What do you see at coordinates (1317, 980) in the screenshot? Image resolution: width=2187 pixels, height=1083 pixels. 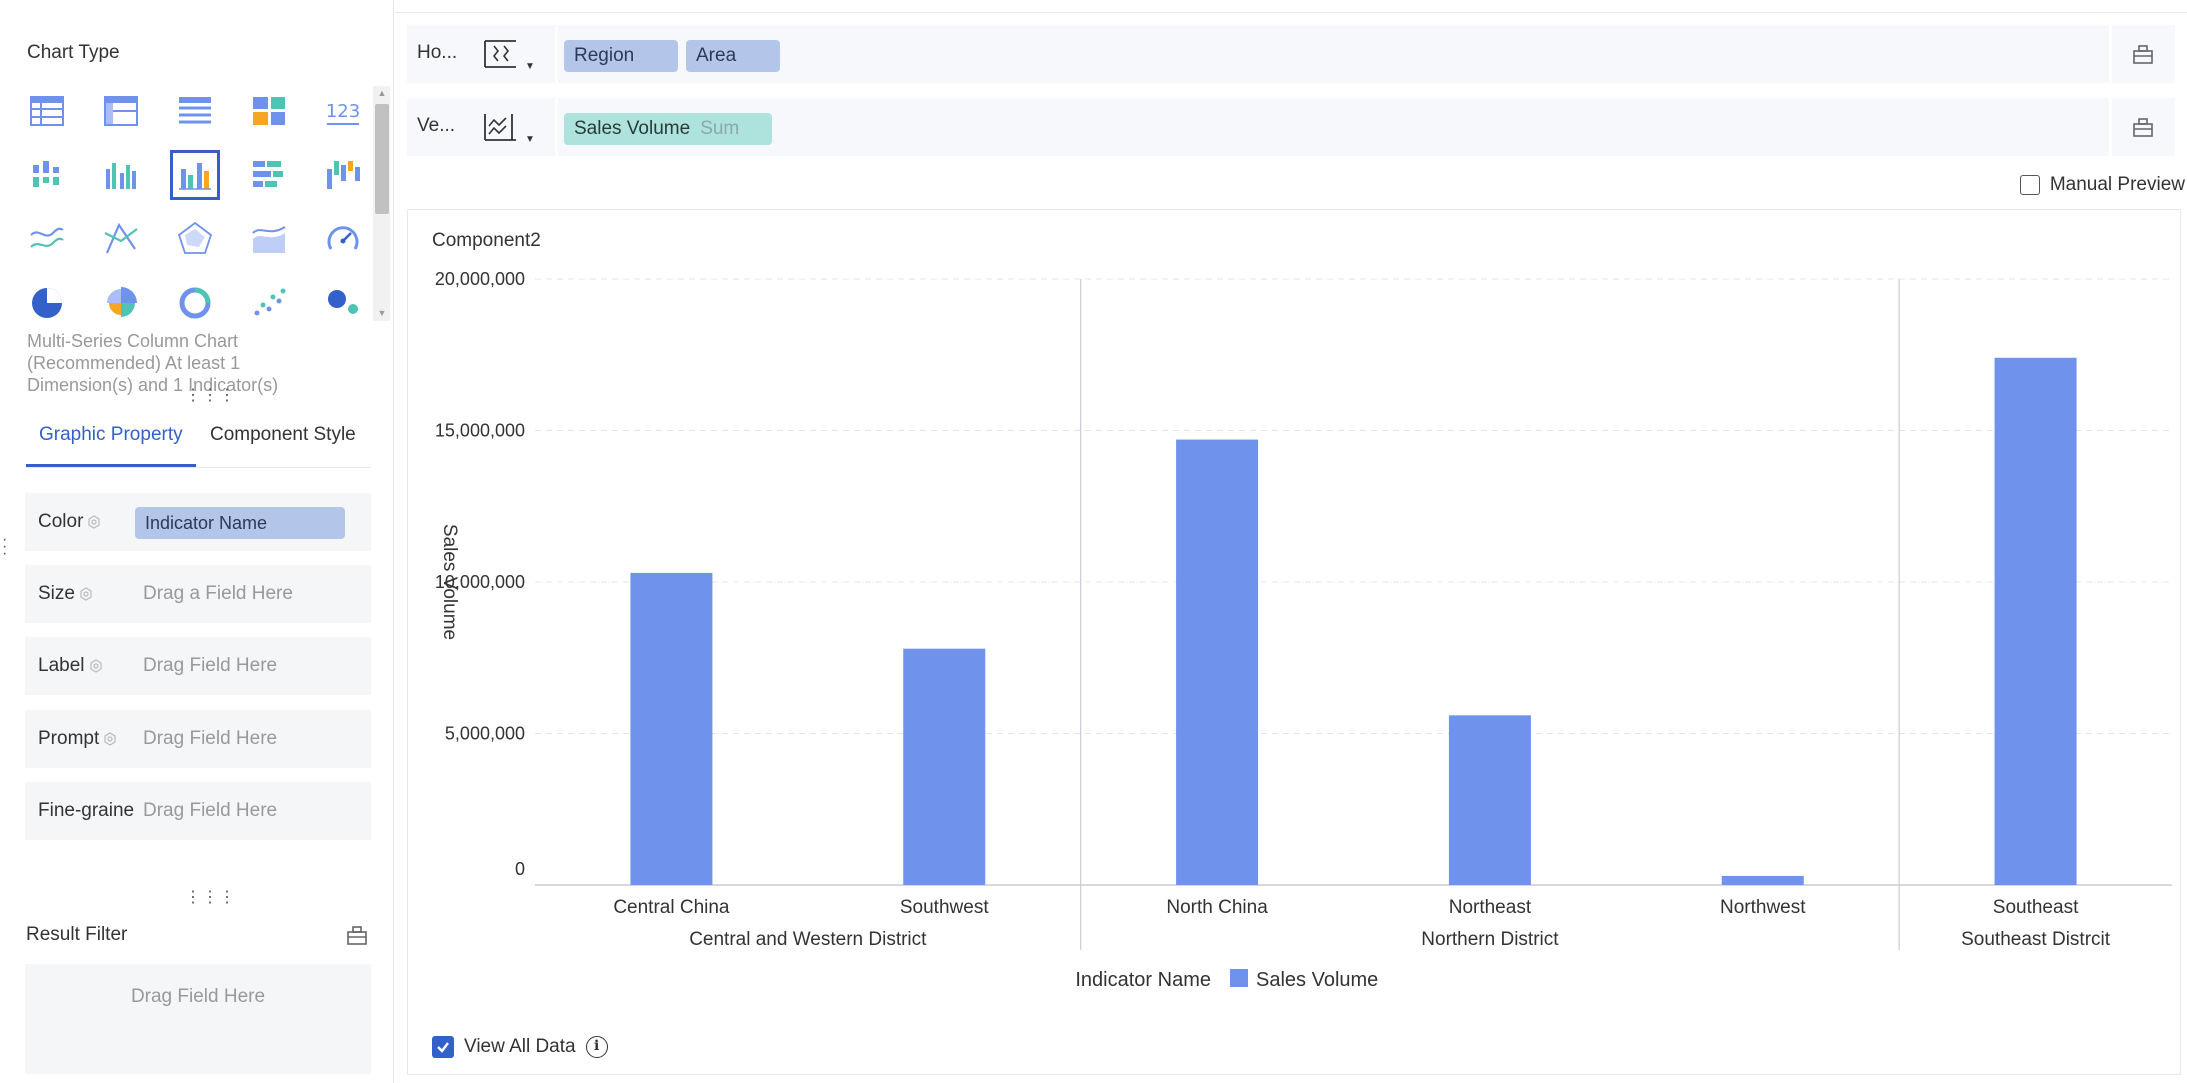 I see `legend-series-label: Sales Volume` at bounding box center [1317, 980].